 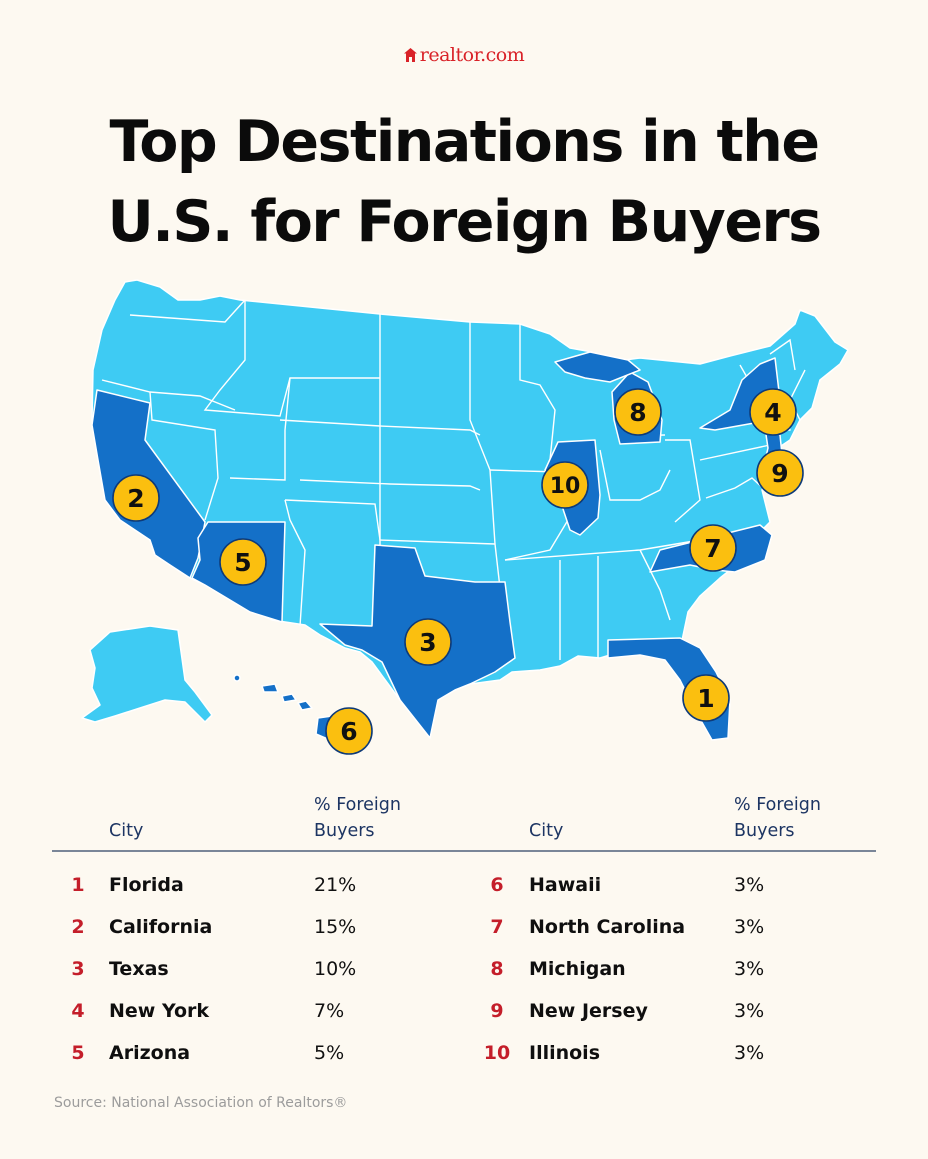 What do you see at coordinates (139, 969) in the screenshot?
I see `city-name: Texas` at bounding box center [139, 969].